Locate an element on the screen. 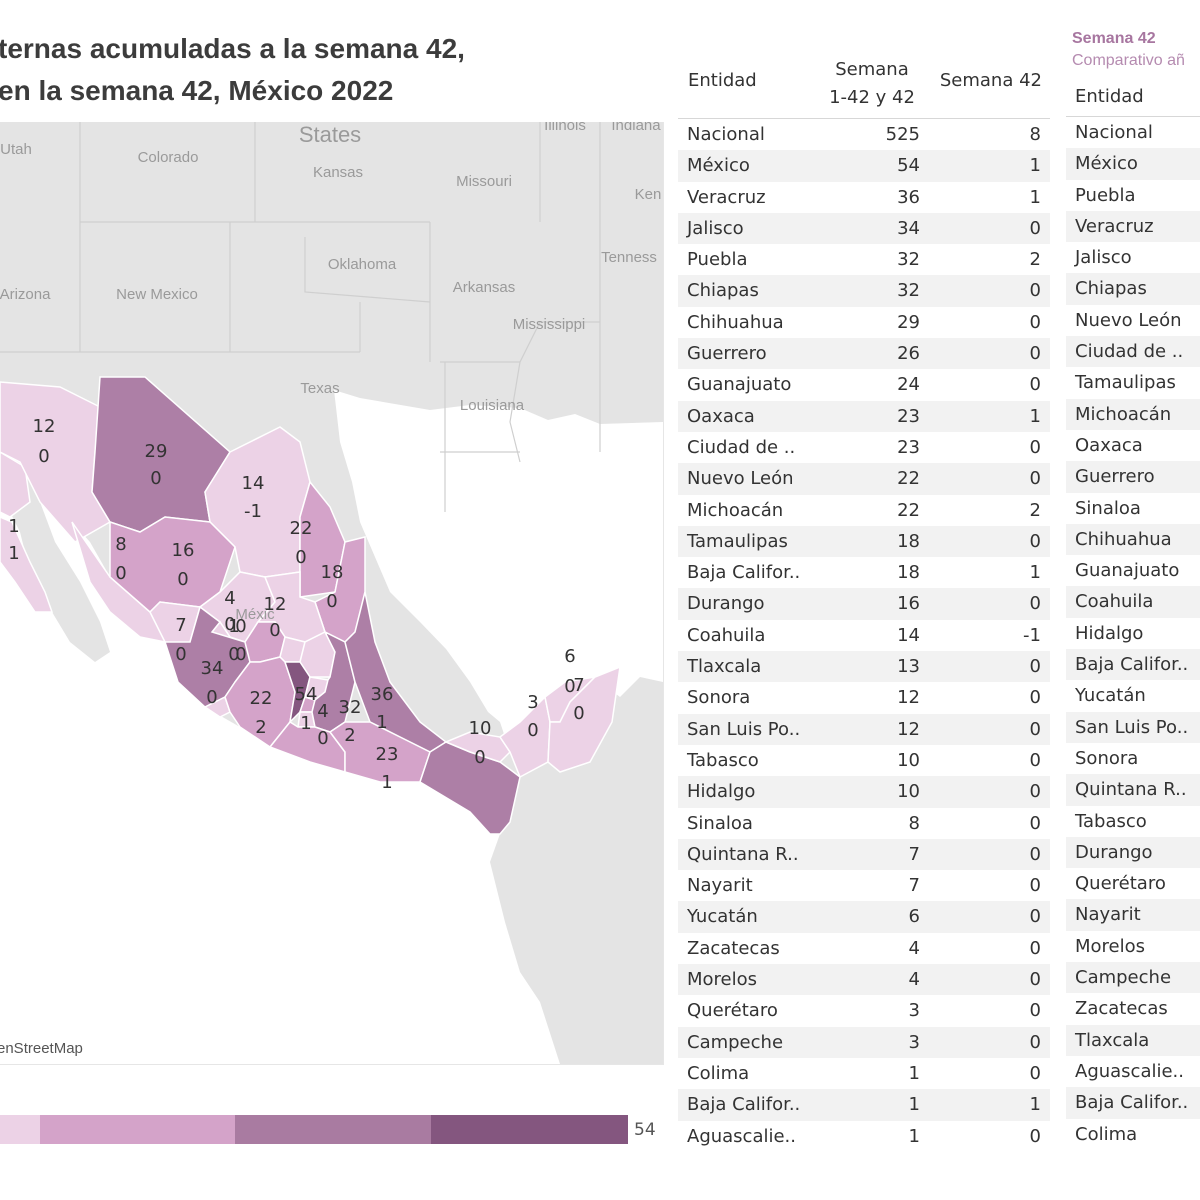 This screenshot has width=1200, height=1200. header-week42: Semana 42 is located at coordinates (990, 80).